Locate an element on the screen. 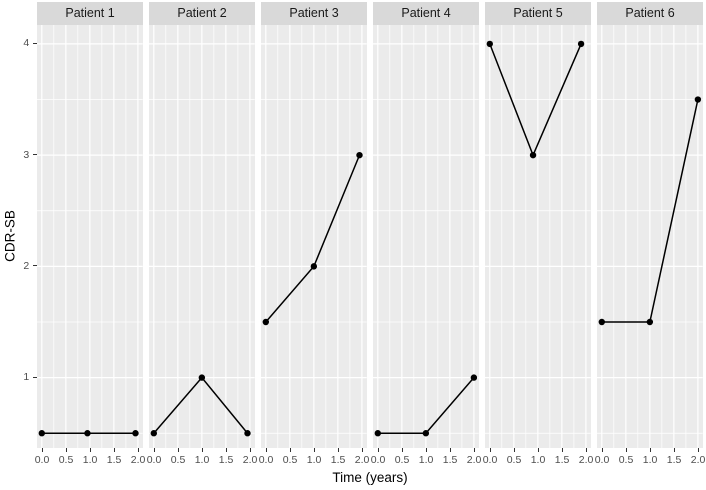 The image size is (706, 490). y-tick-label: 2 is located at coordinates (26, 265).